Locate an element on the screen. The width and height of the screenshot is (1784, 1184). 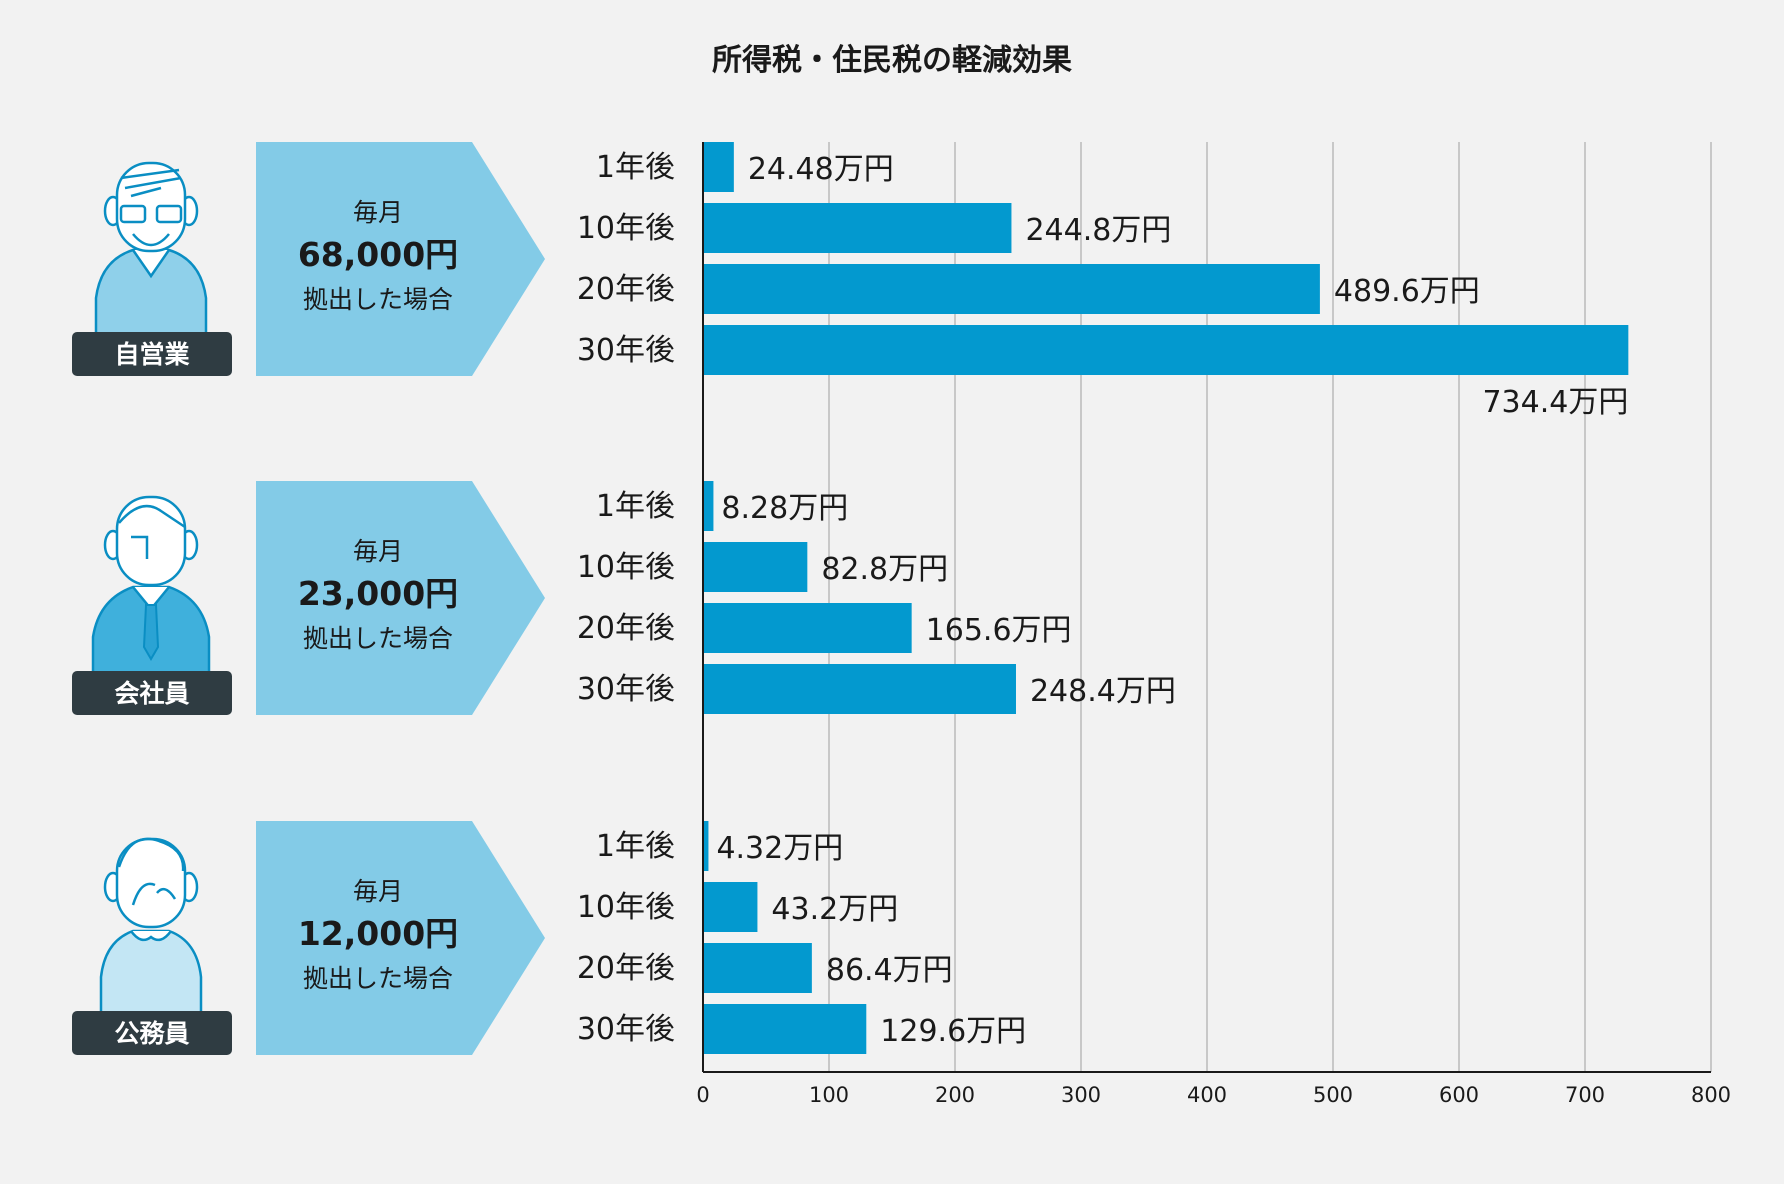
office-worker-avatar-icon is located at coordinates (151, 590).